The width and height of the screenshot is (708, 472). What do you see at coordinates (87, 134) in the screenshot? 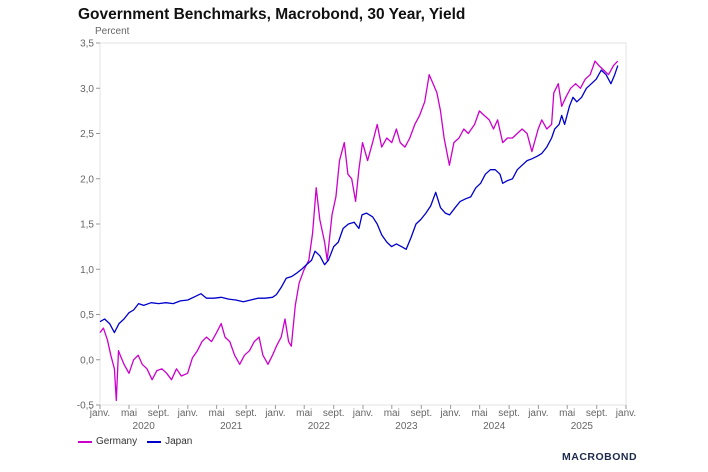
I see `y-tick-label: 2,5` at bounding box center [87, 134].